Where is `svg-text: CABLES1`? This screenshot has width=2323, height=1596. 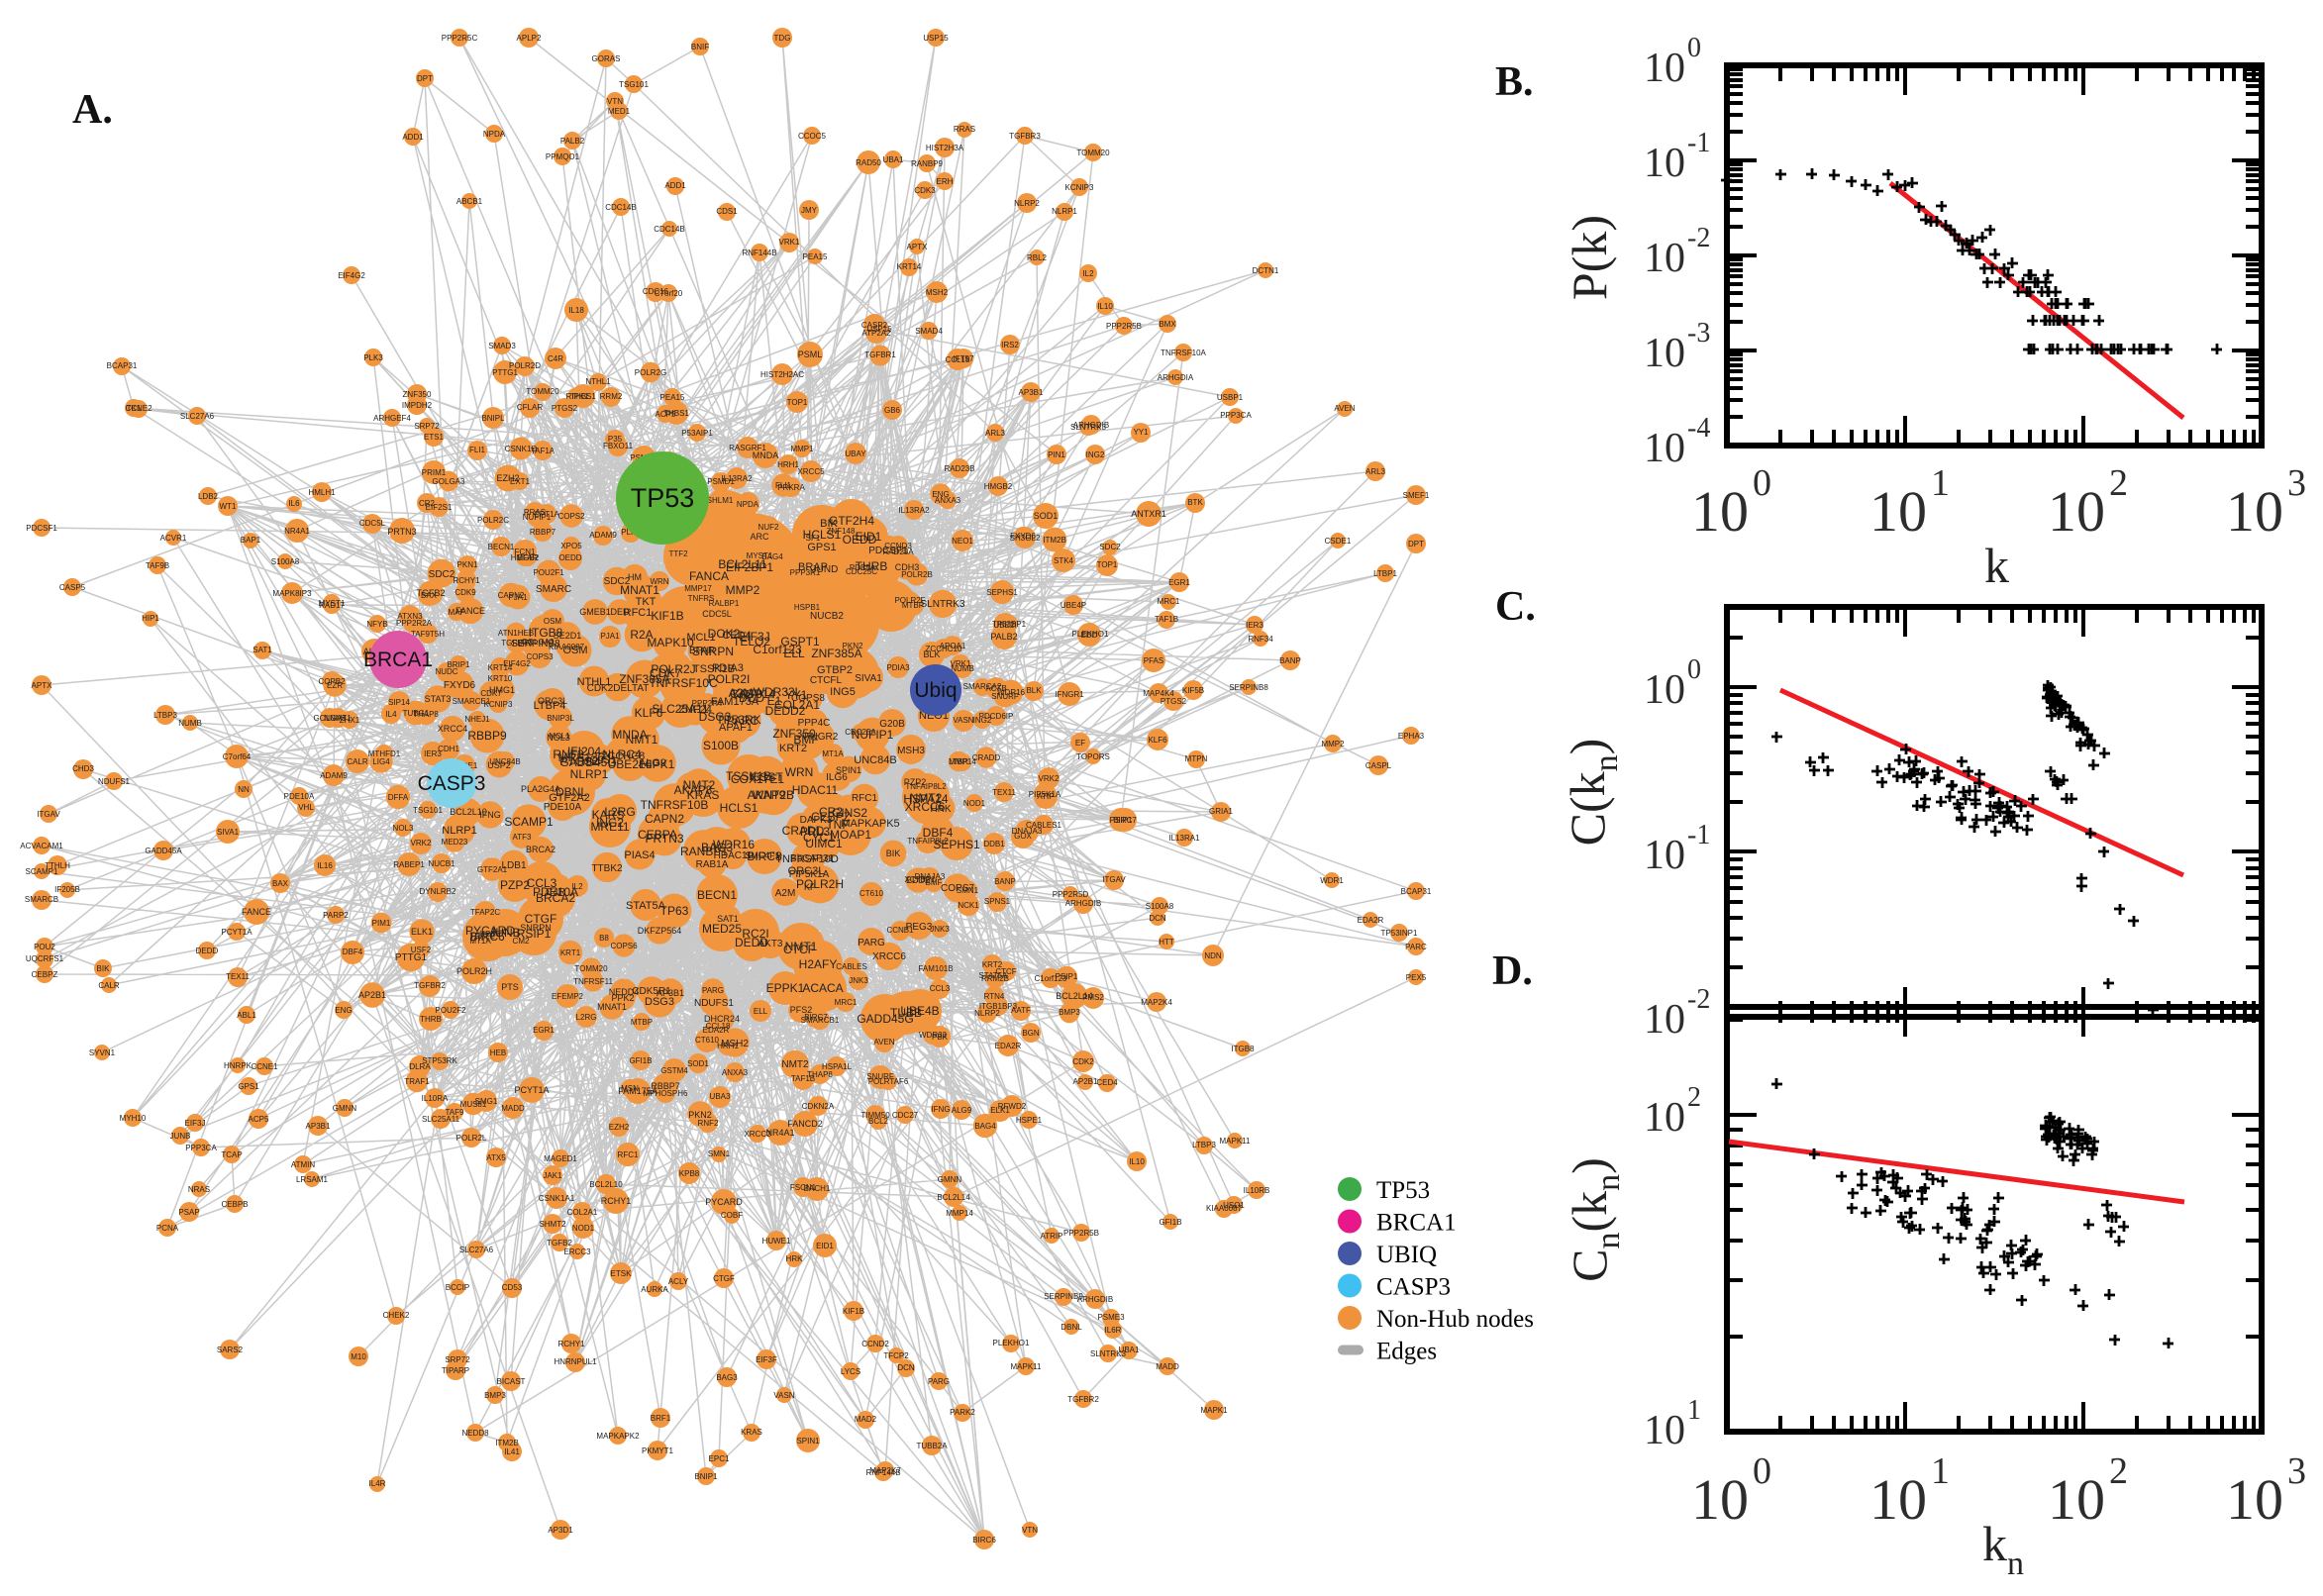 svg-text: CABLES1 is located at coordinates (1044, 825).